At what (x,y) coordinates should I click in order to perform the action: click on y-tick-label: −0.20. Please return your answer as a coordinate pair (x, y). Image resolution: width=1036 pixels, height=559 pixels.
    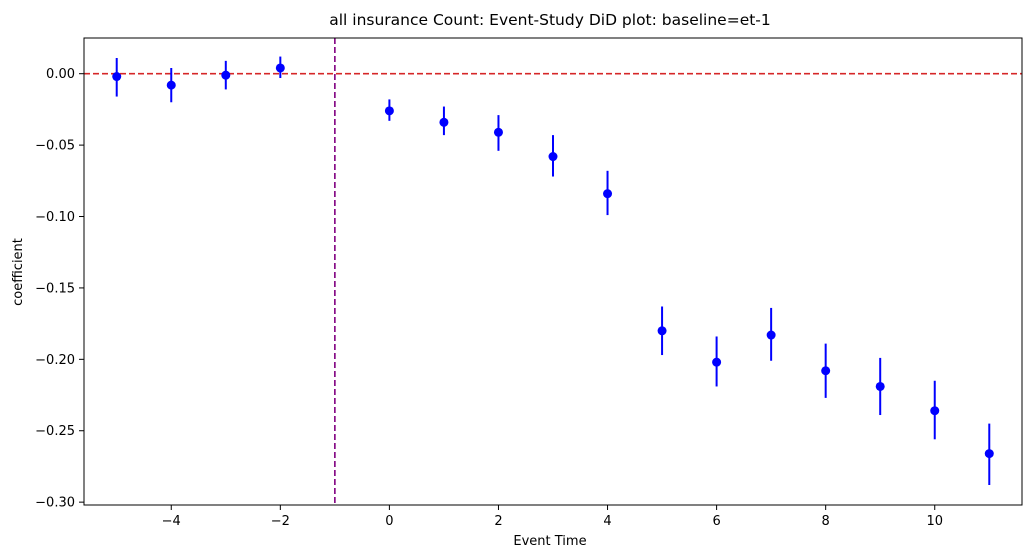
    Looking at the image, I should click on (55, 360).